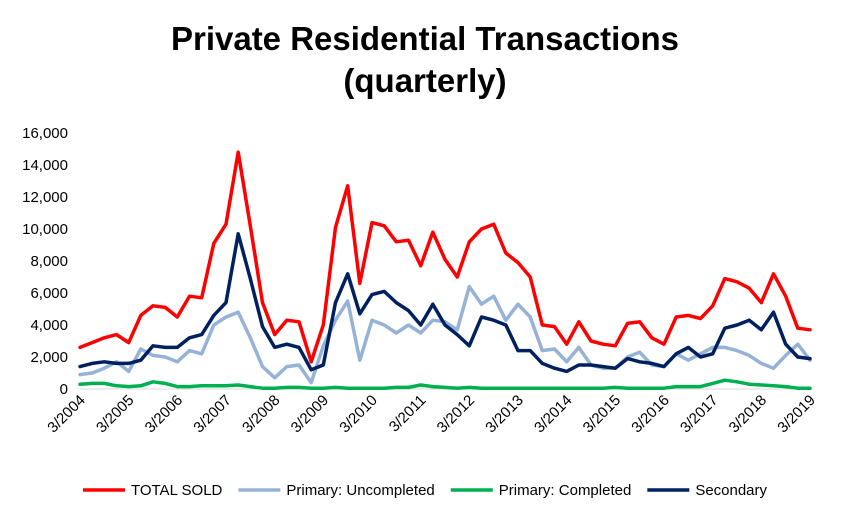 The height and width of the screenshot is (521, 850). What do you see at coordinates (49, 325) in the screenshot?
I see `y-tick-label: 4,000` at bounding box center [49, 325].